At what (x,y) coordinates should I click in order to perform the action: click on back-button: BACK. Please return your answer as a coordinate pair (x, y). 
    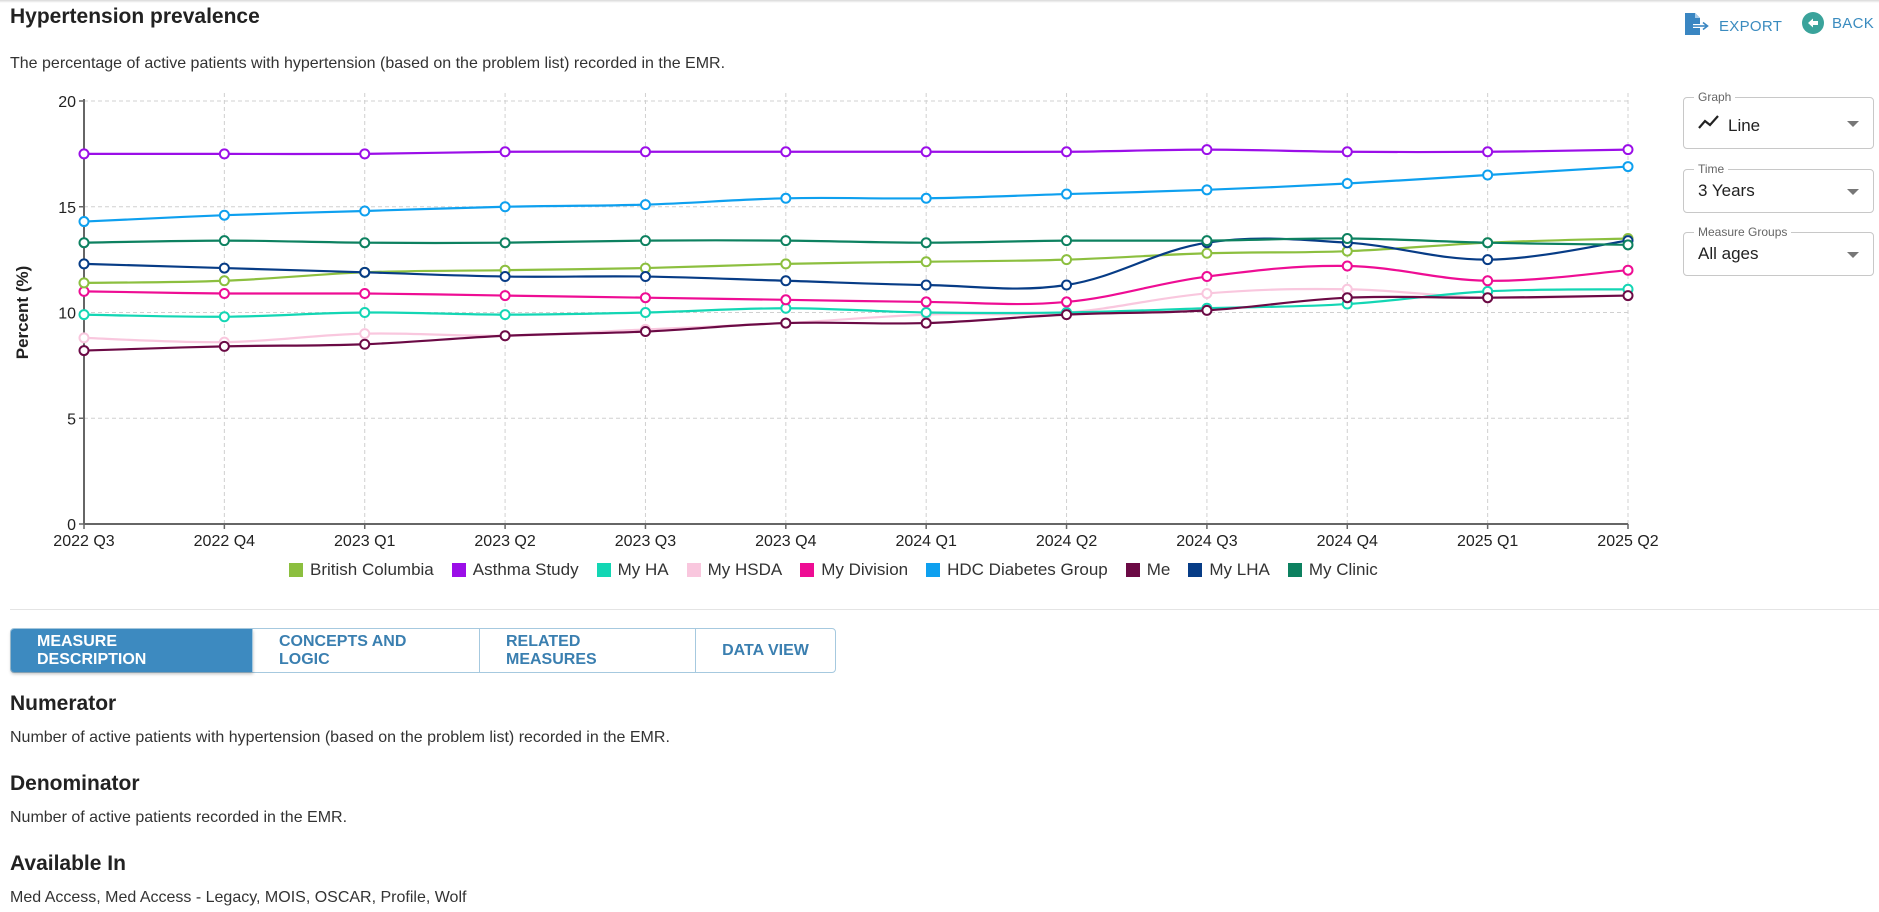
    Looking at the image, I should click on (1838, 23).